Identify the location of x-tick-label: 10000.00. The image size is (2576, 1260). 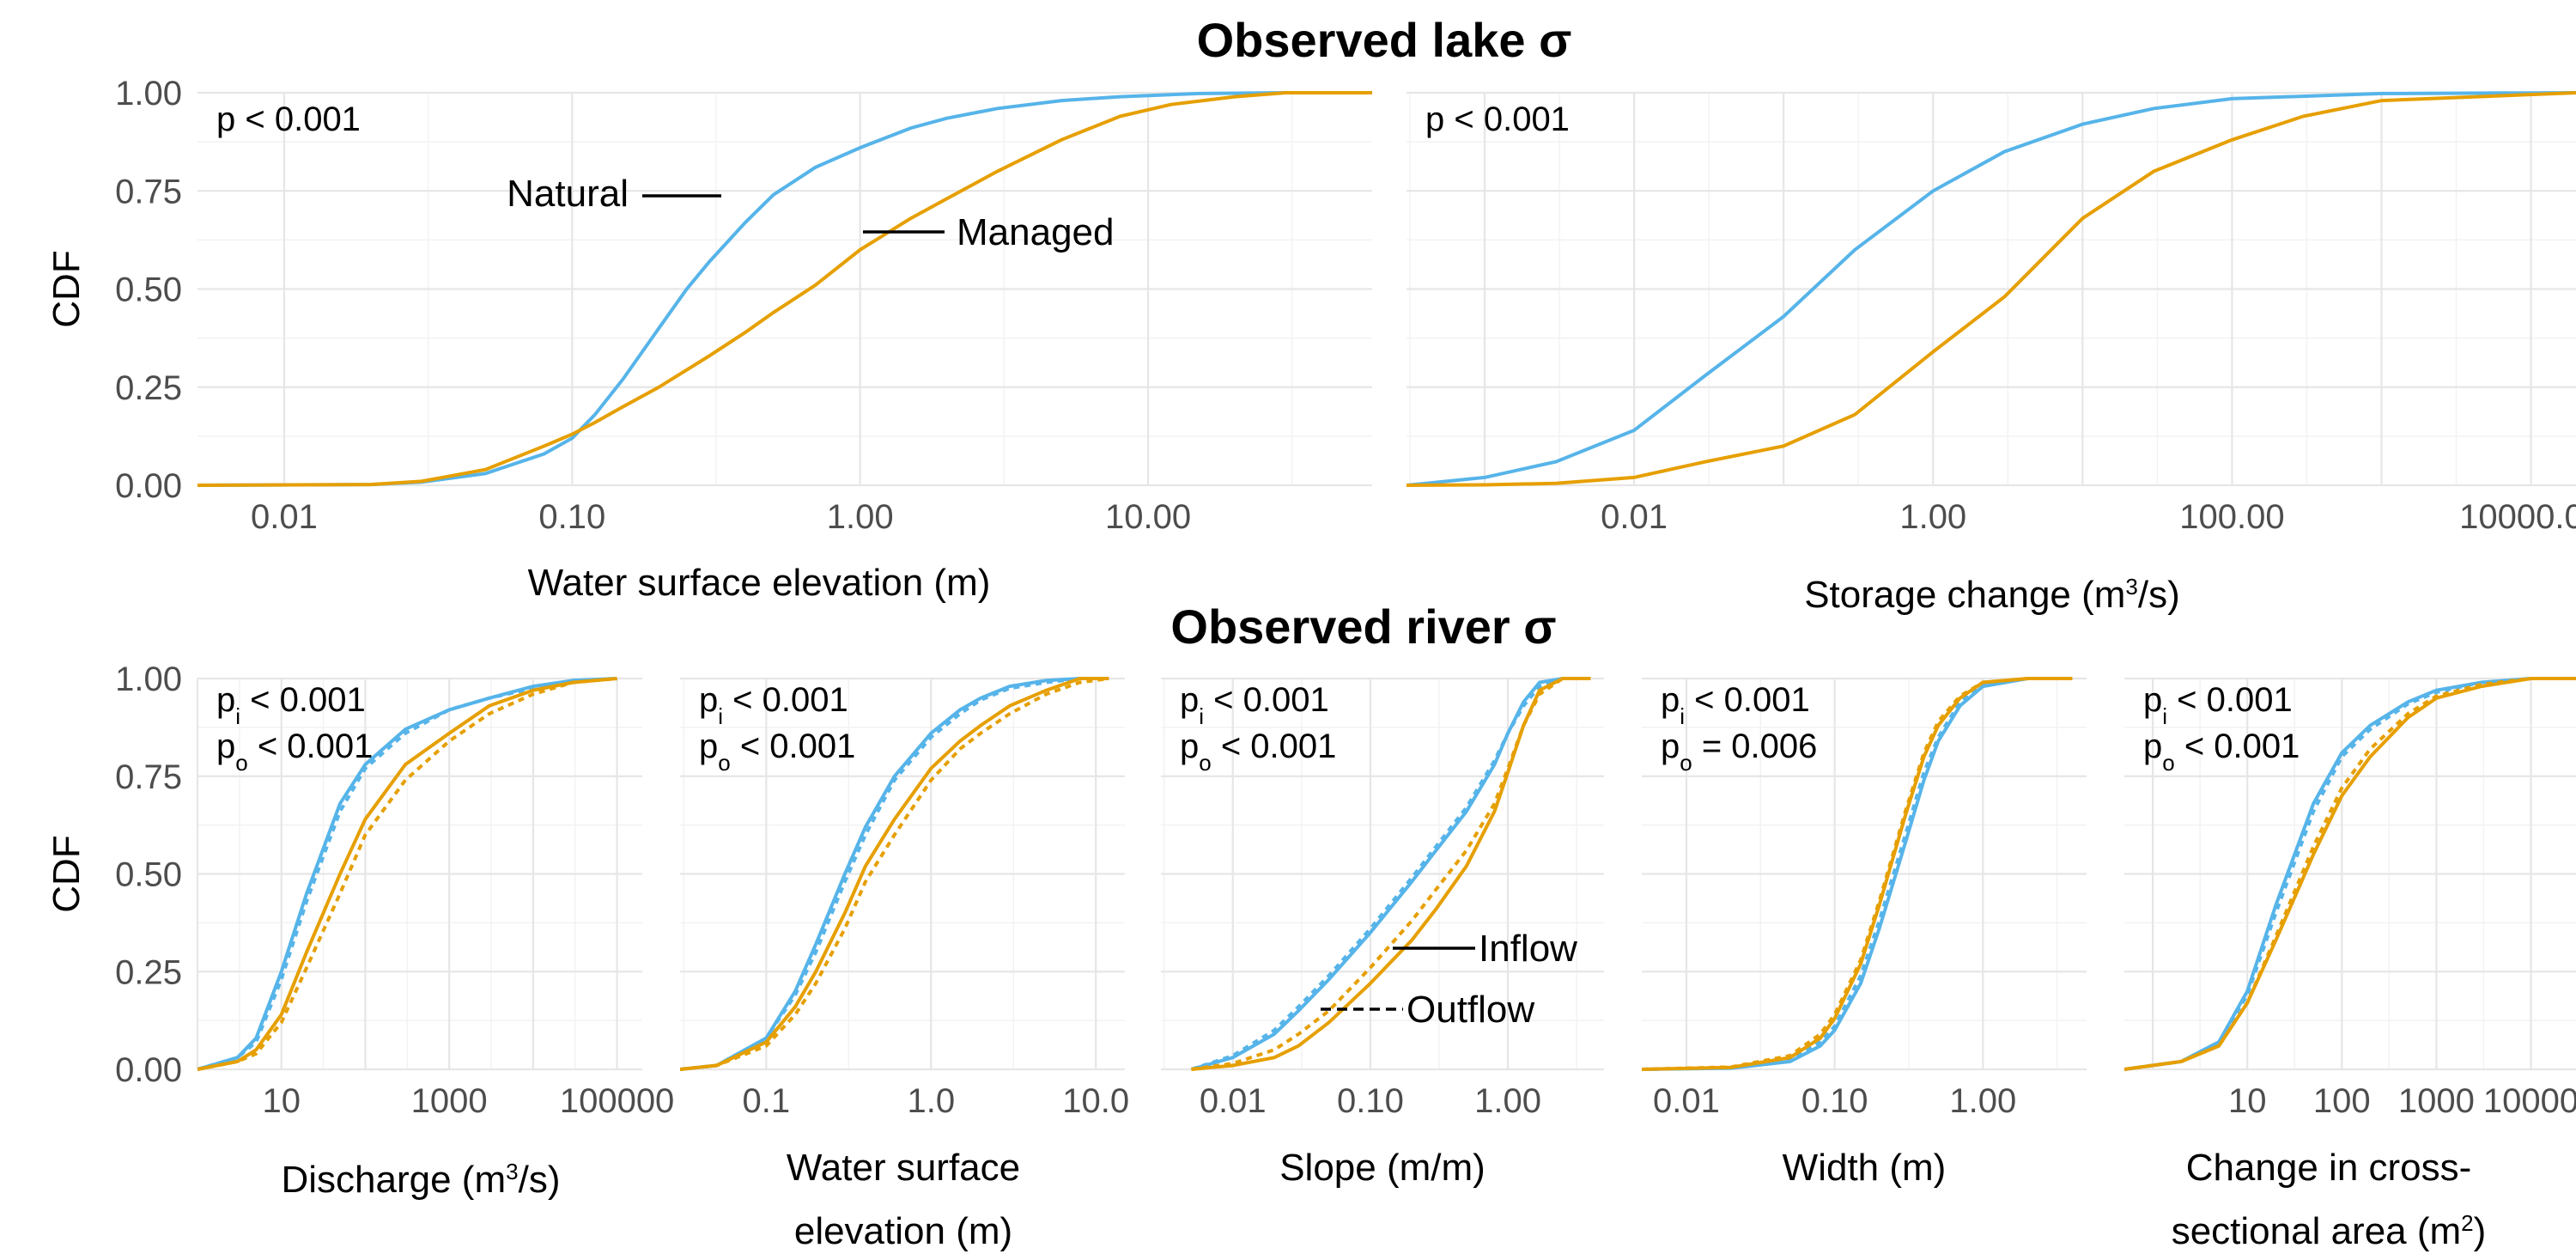
(2517, 517).